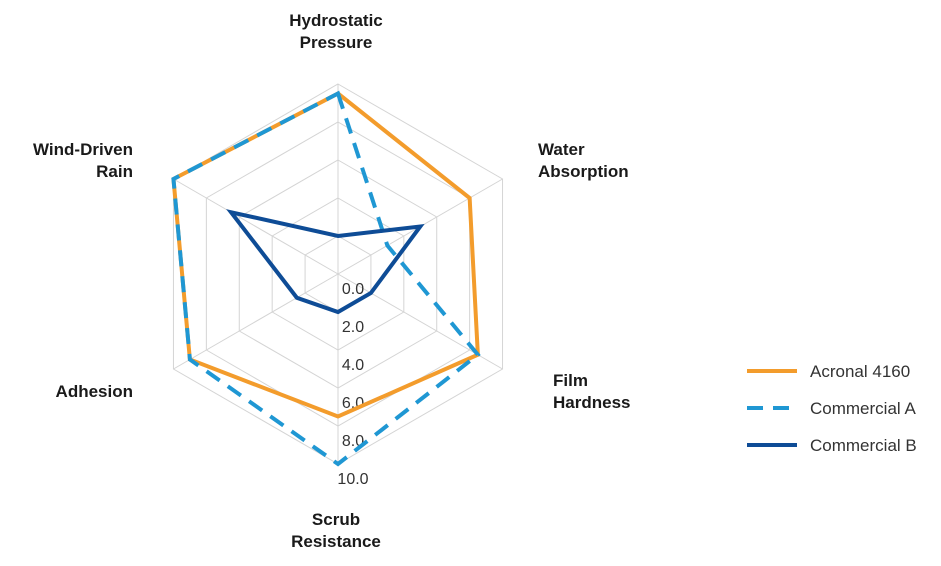  I want to click on axis-label: Hydrostatic Pressure, so click(336, 31).